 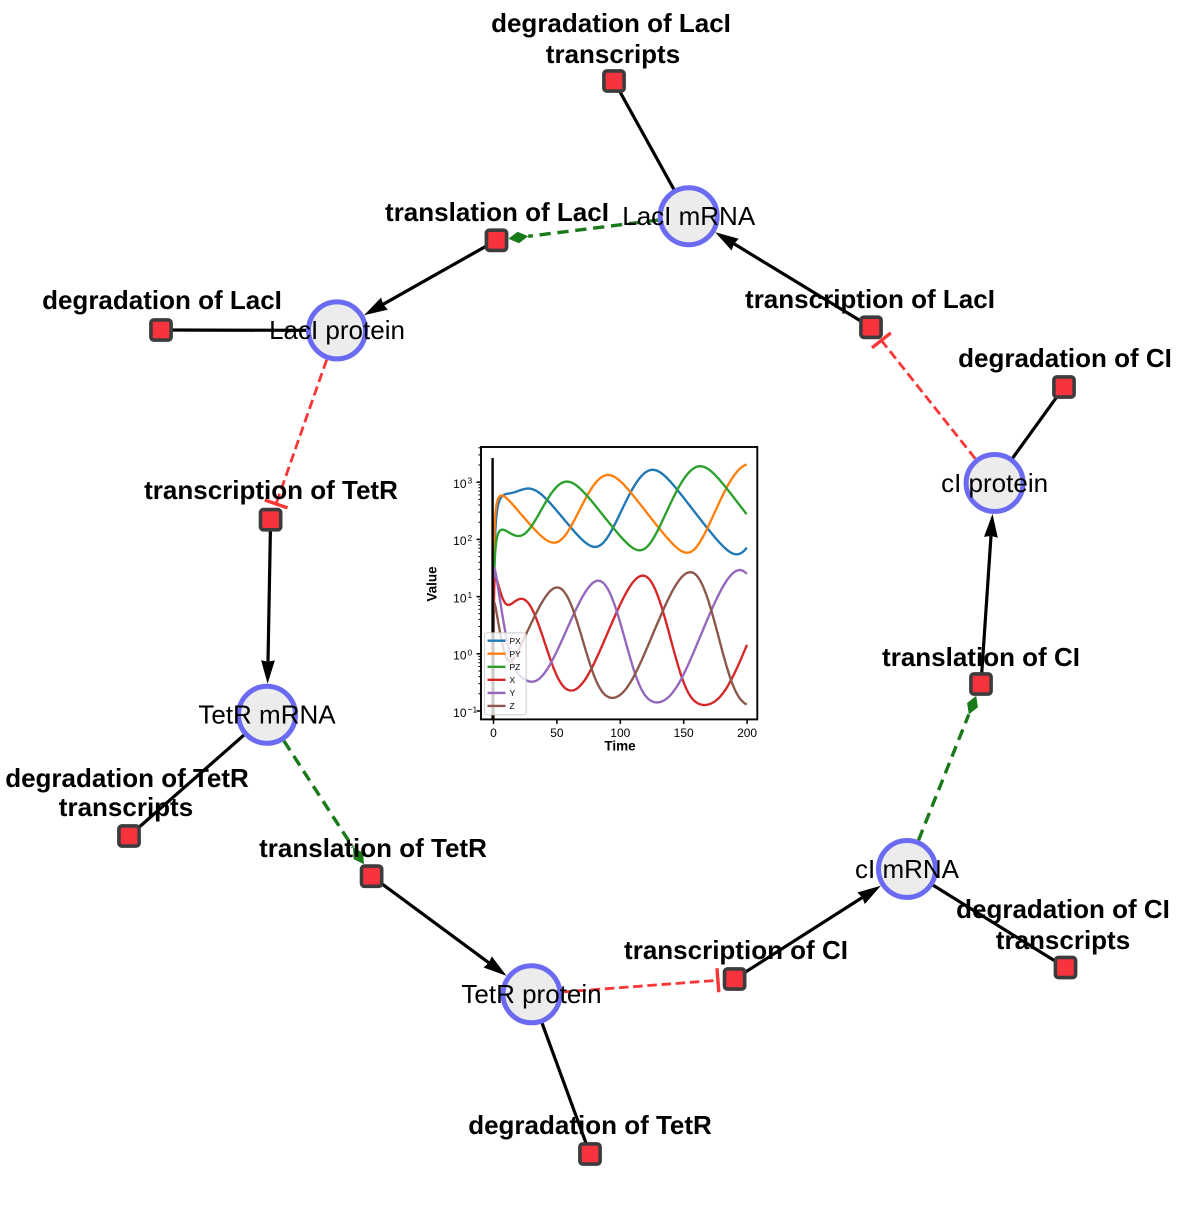 What do you see at coordinates (531, 994) in the screenshot?
I see `svg-text: TetR protein` at bounding box center [531, 994].